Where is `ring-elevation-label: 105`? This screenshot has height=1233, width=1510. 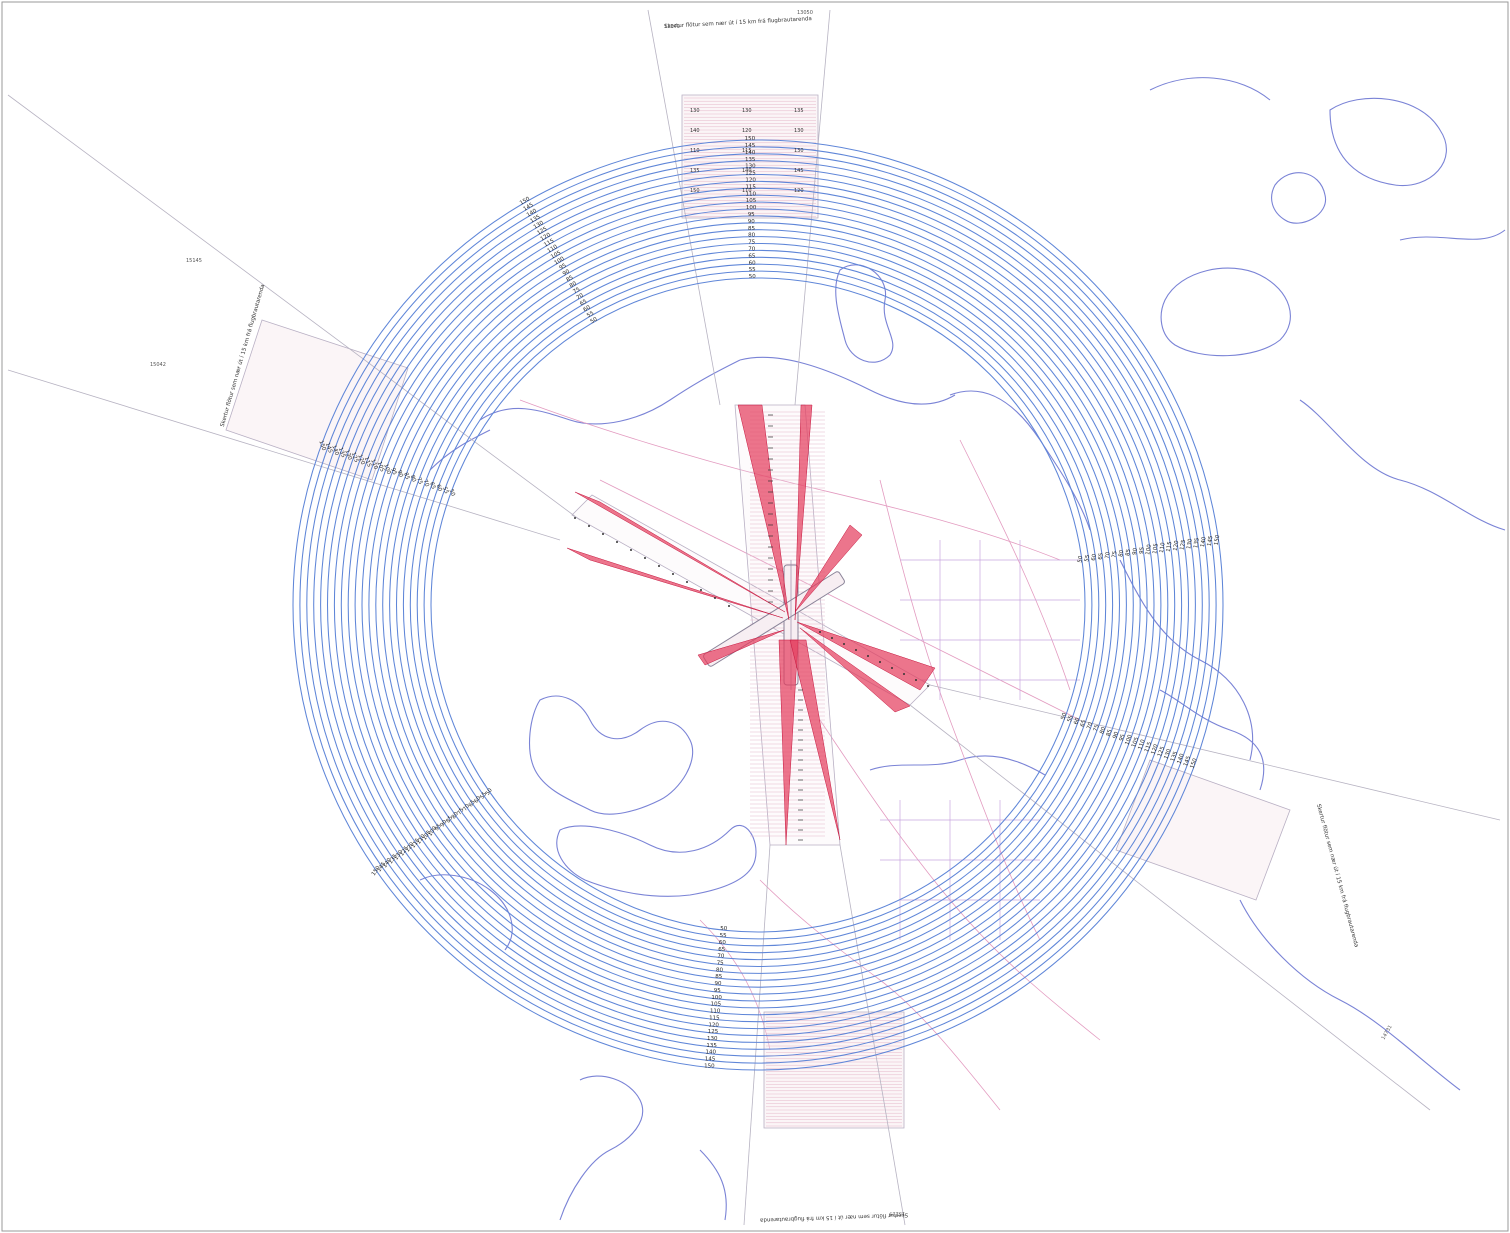 ring-elevation-label: 105 is located at coordinates (556, 255).